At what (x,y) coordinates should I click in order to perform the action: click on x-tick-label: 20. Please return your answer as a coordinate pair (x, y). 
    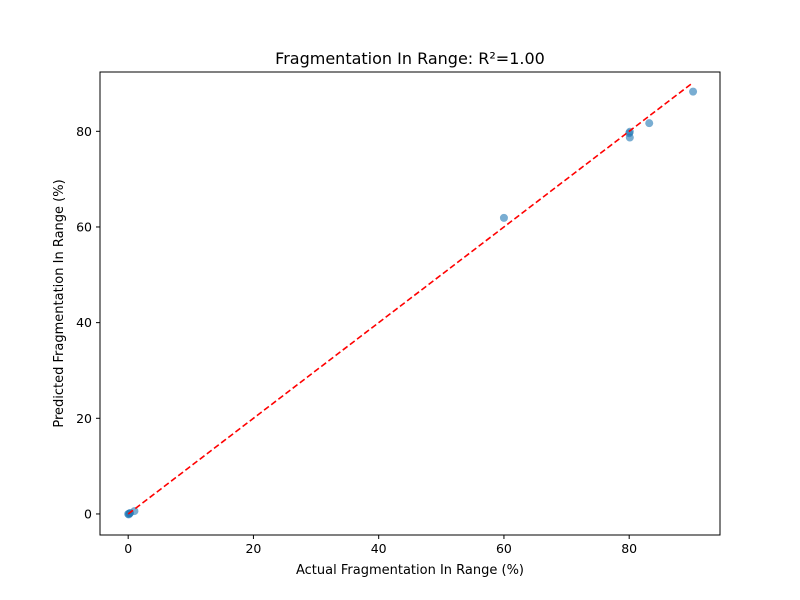
    Looking at the image, I should click on (253, 548).